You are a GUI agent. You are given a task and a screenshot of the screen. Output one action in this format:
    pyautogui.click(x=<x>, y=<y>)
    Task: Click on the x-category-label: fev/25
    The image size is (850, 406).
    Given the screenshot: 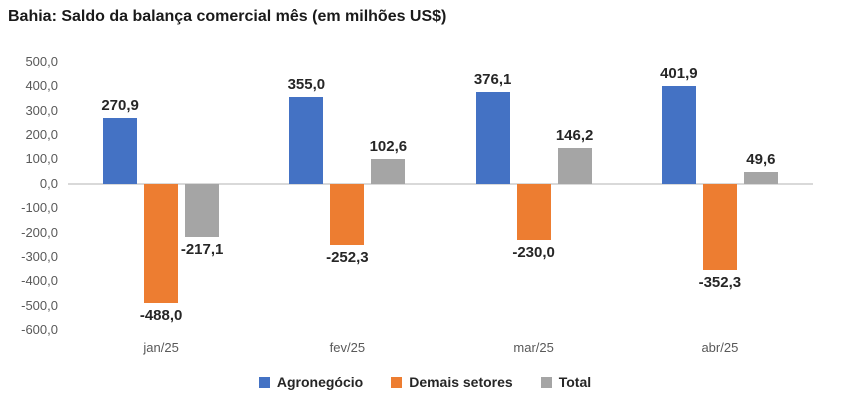 What is the action you would take?
    pyautogui.click(x=347, y=347)
    